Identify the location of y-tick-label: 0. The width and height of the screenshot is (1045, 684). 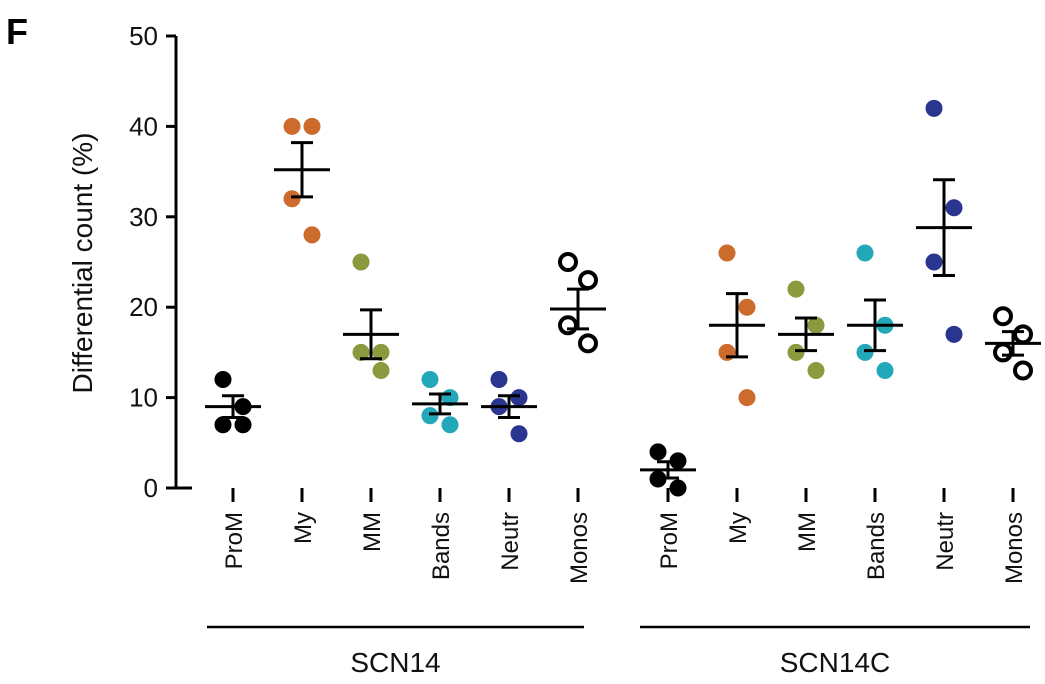
(151, 488).